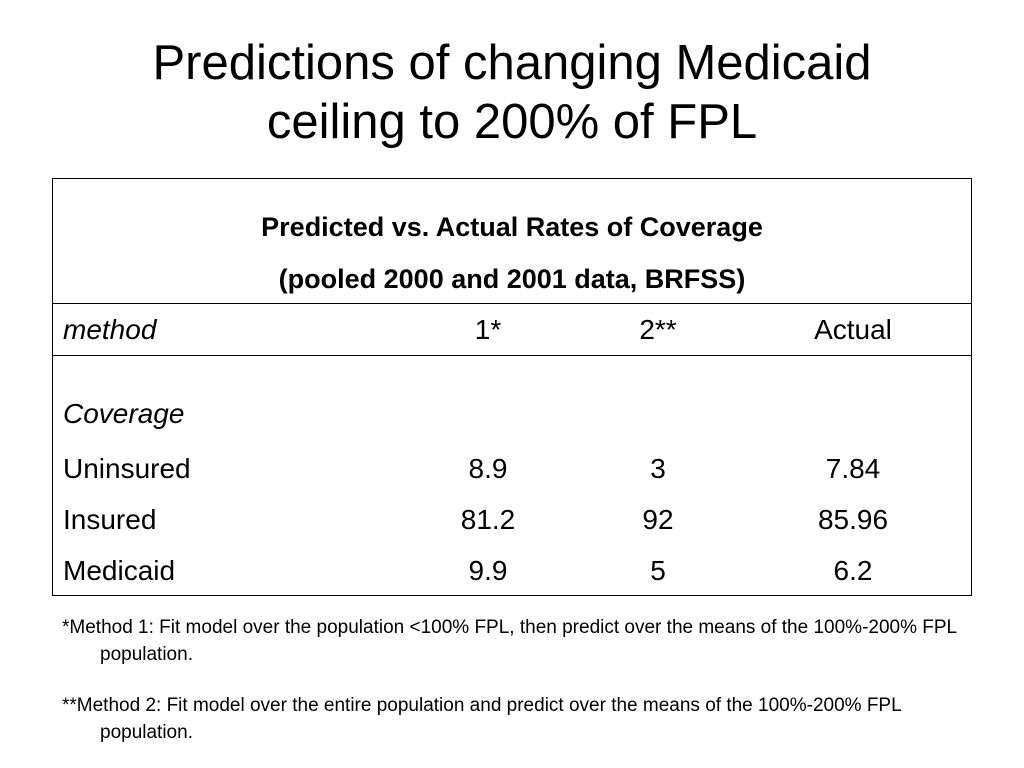 This screenshot has height=768, width=1024. I want to click on row-label-medicaid: Medicaid, so click(119, 570).